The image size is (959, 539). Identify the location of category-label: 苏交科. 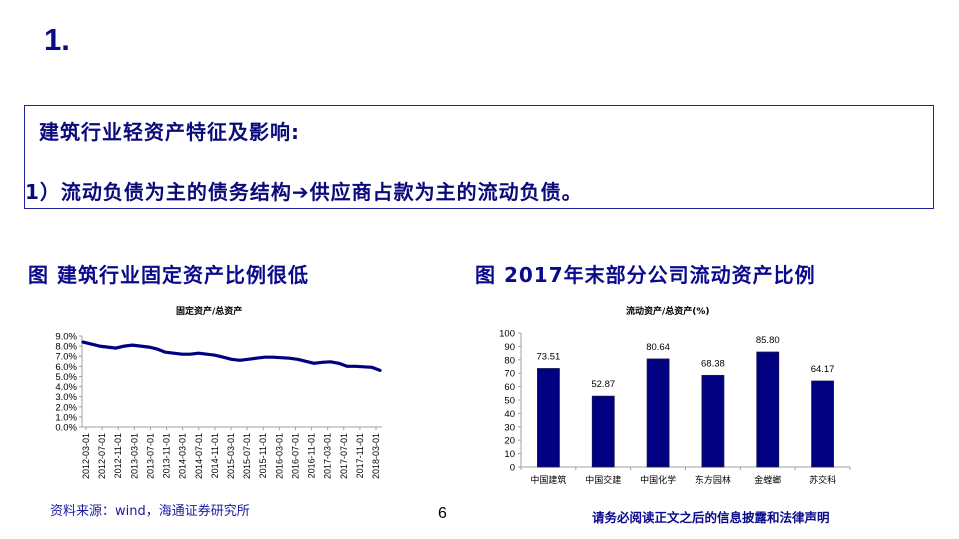
(822, 480).